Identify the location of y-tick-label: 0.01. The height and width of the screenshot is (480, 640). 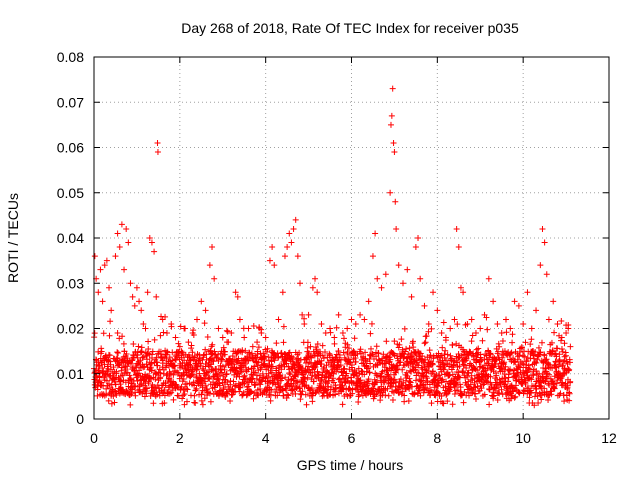
(70, 374).